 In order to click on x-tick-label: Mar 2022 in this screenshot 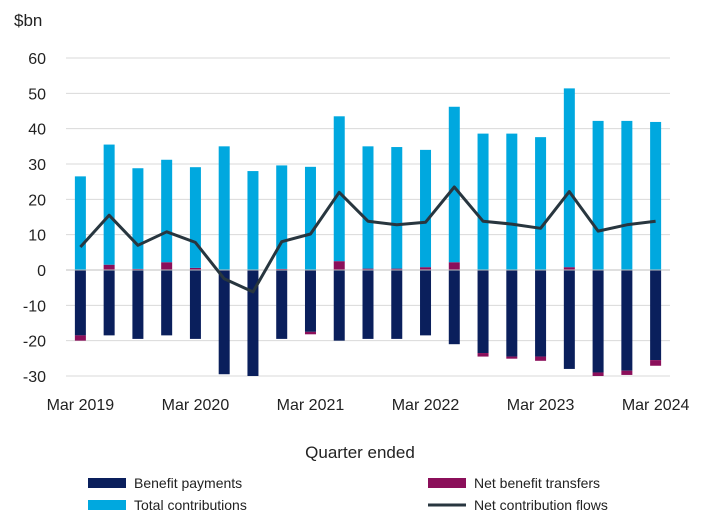, I will do `click(426, 405)`.